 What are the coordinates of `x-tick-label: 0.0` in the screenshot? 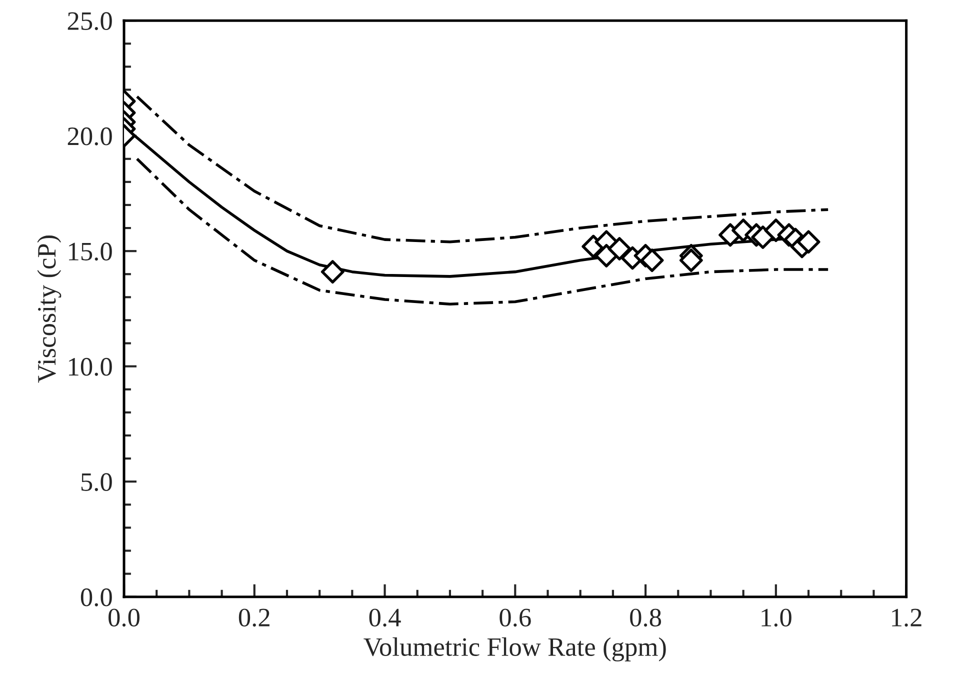 It's located at (124, 617).